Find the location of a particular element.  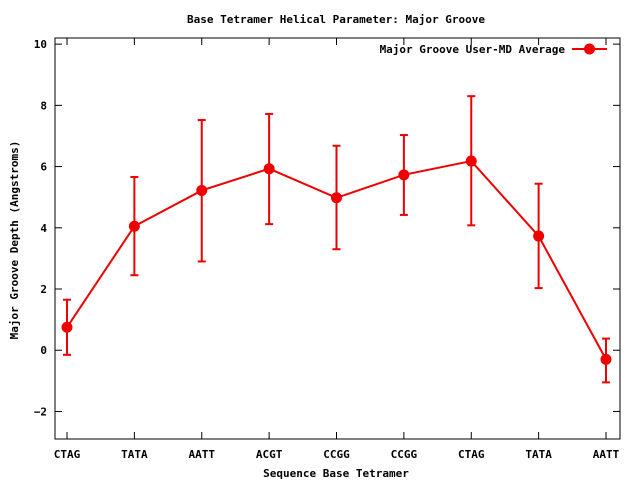

x-axis-label: Sequence Base Tetramer is located at coordinates (336, 473).